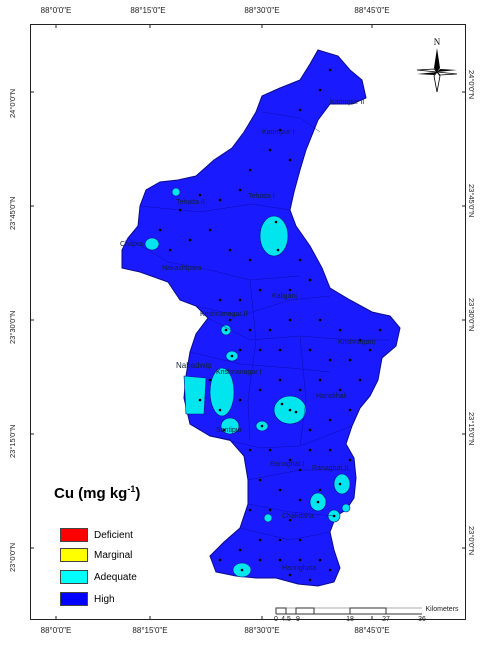 The width and height of the screenshot is (484, 650). What do you see at coordinates (372, 10) in the screenshot?
I see `lon-tick-top-88-45: 88°45'0"E` at bounding box center [372, 10].